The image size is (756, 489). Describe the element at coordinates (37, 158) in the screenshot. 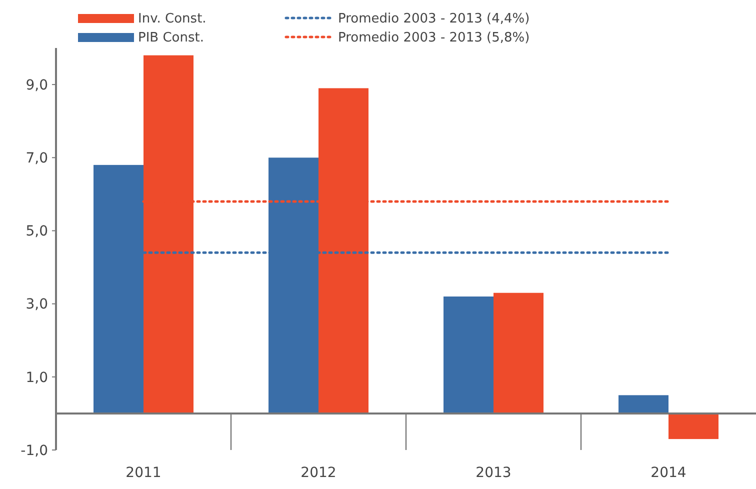

I see `y-tick-label: 7,0` at that location.